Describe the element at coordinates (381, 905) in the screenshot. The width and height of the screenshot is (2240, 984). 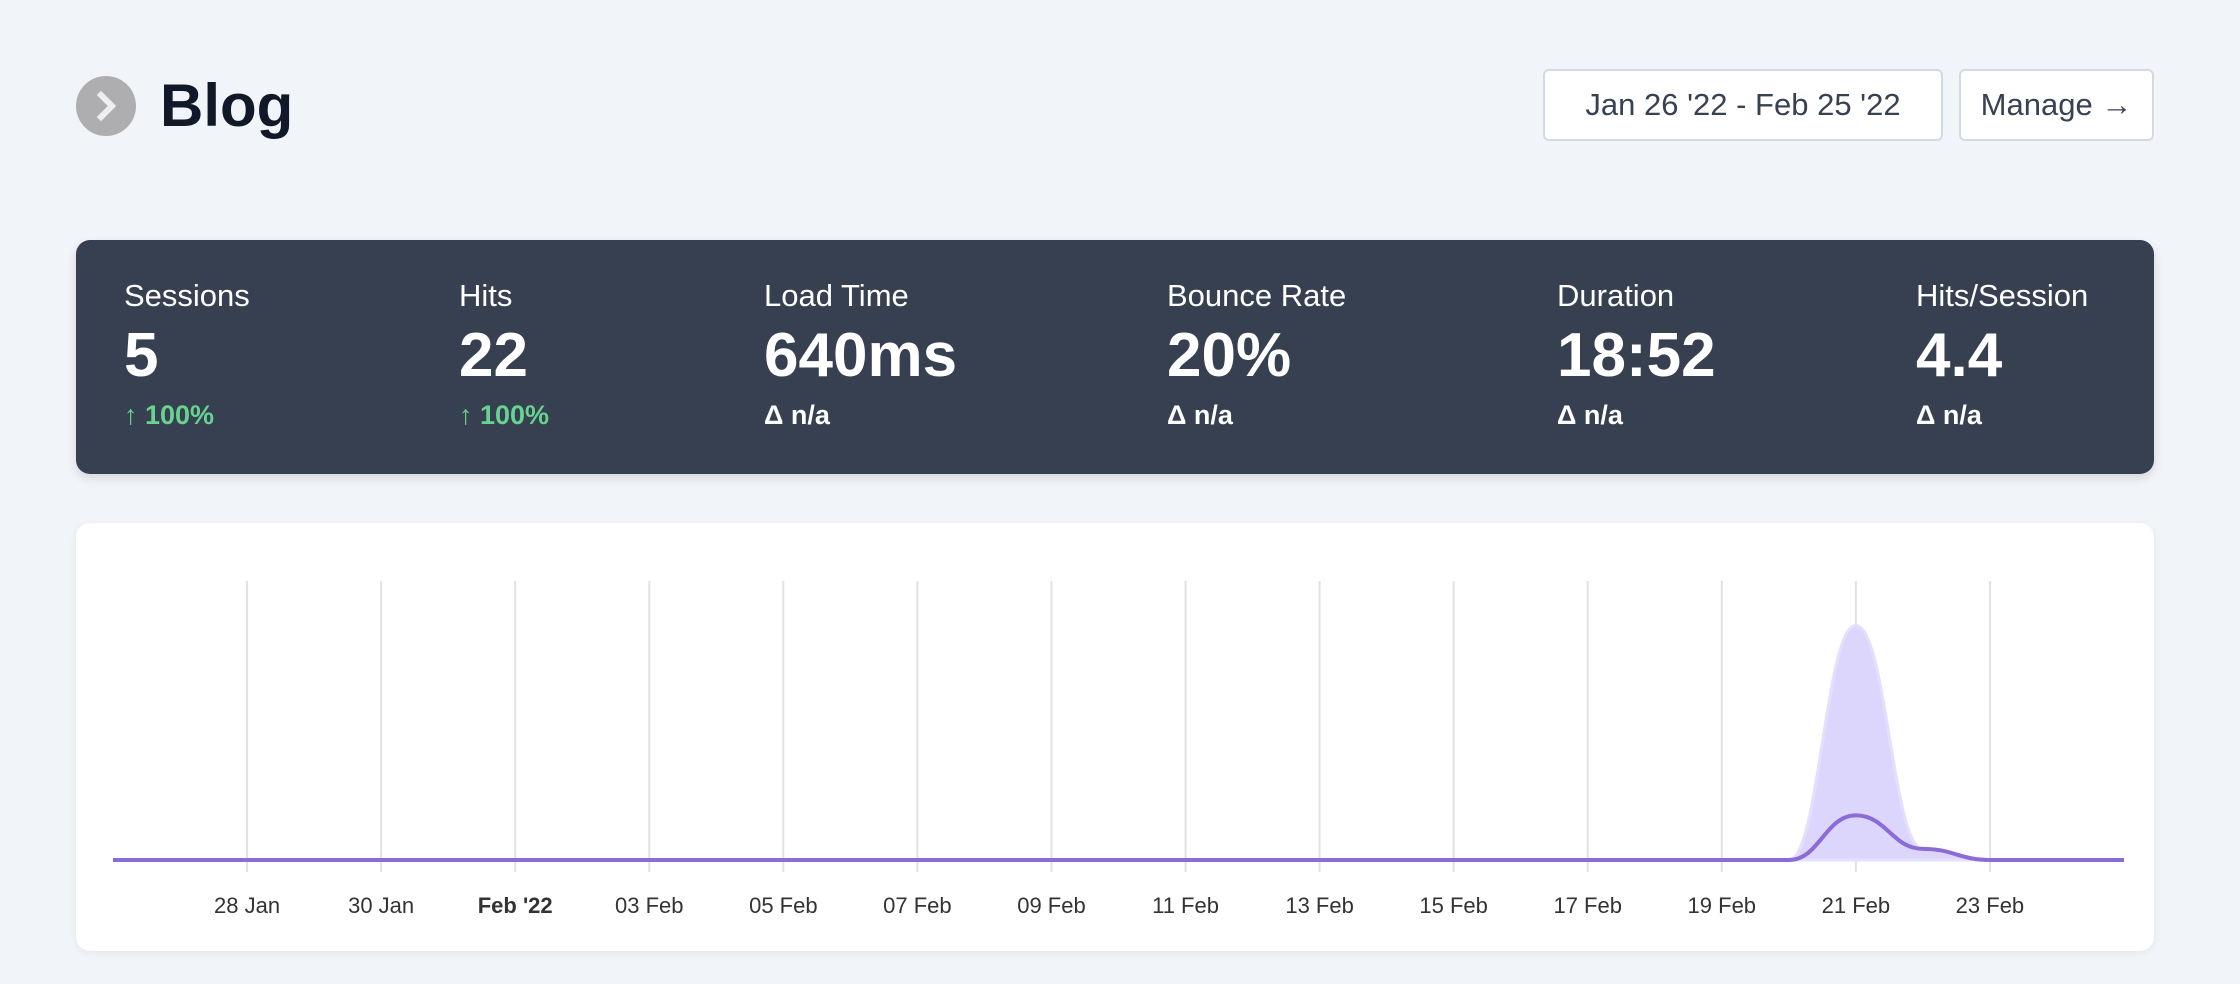
I see `x-tick-label: 30 Jan` at that location.